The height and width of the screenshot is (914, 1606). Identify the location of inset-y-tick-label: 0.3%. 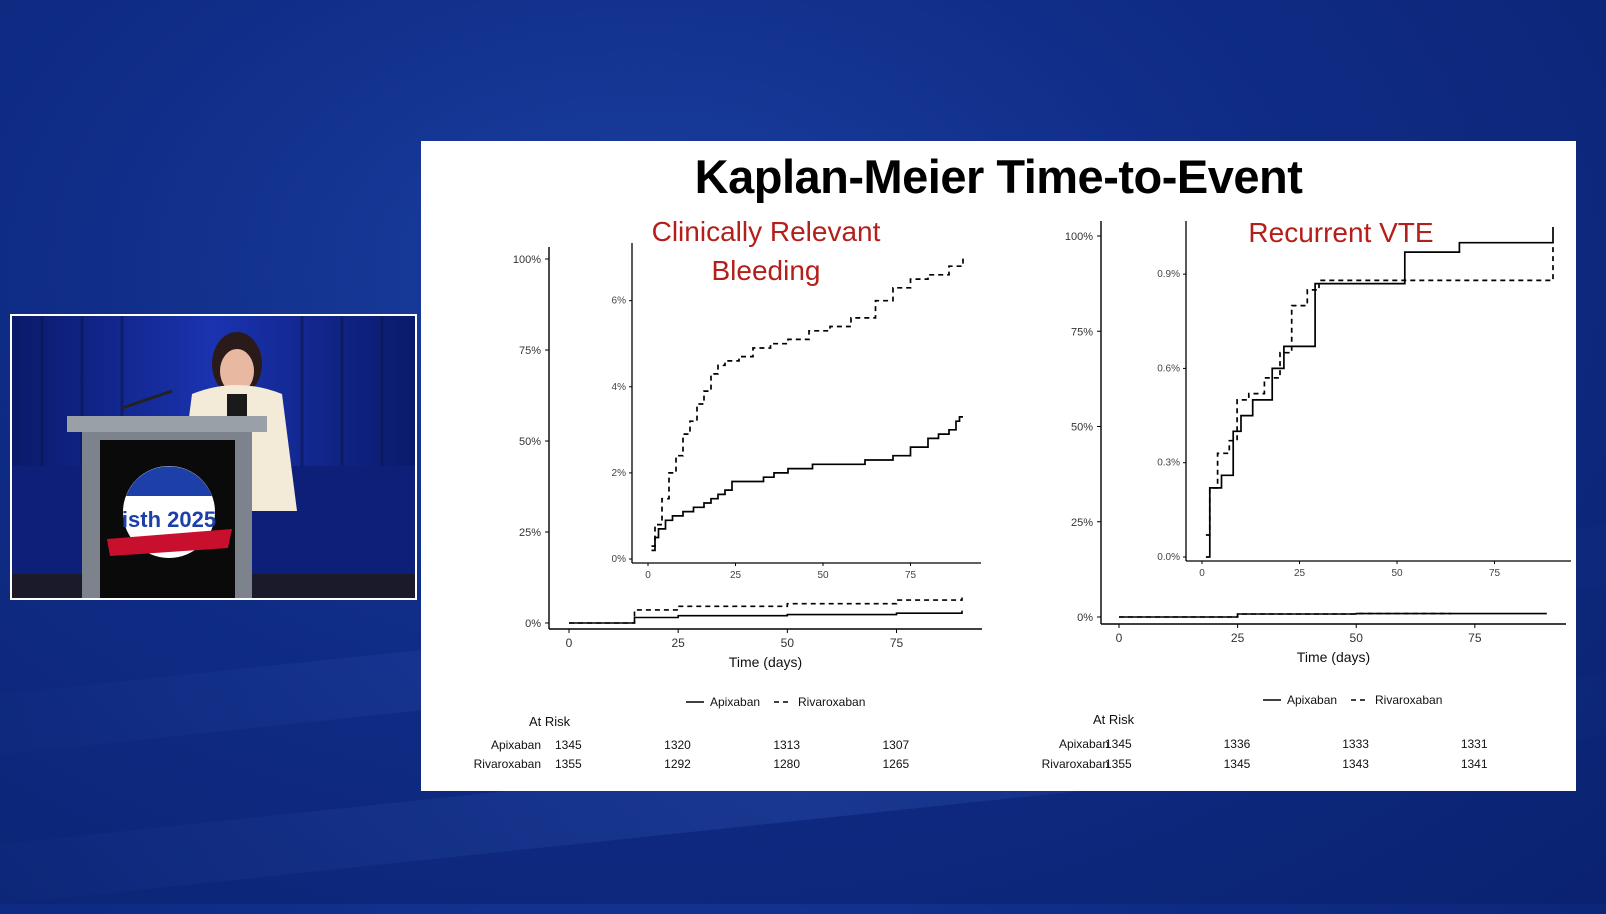
(1168, 463).